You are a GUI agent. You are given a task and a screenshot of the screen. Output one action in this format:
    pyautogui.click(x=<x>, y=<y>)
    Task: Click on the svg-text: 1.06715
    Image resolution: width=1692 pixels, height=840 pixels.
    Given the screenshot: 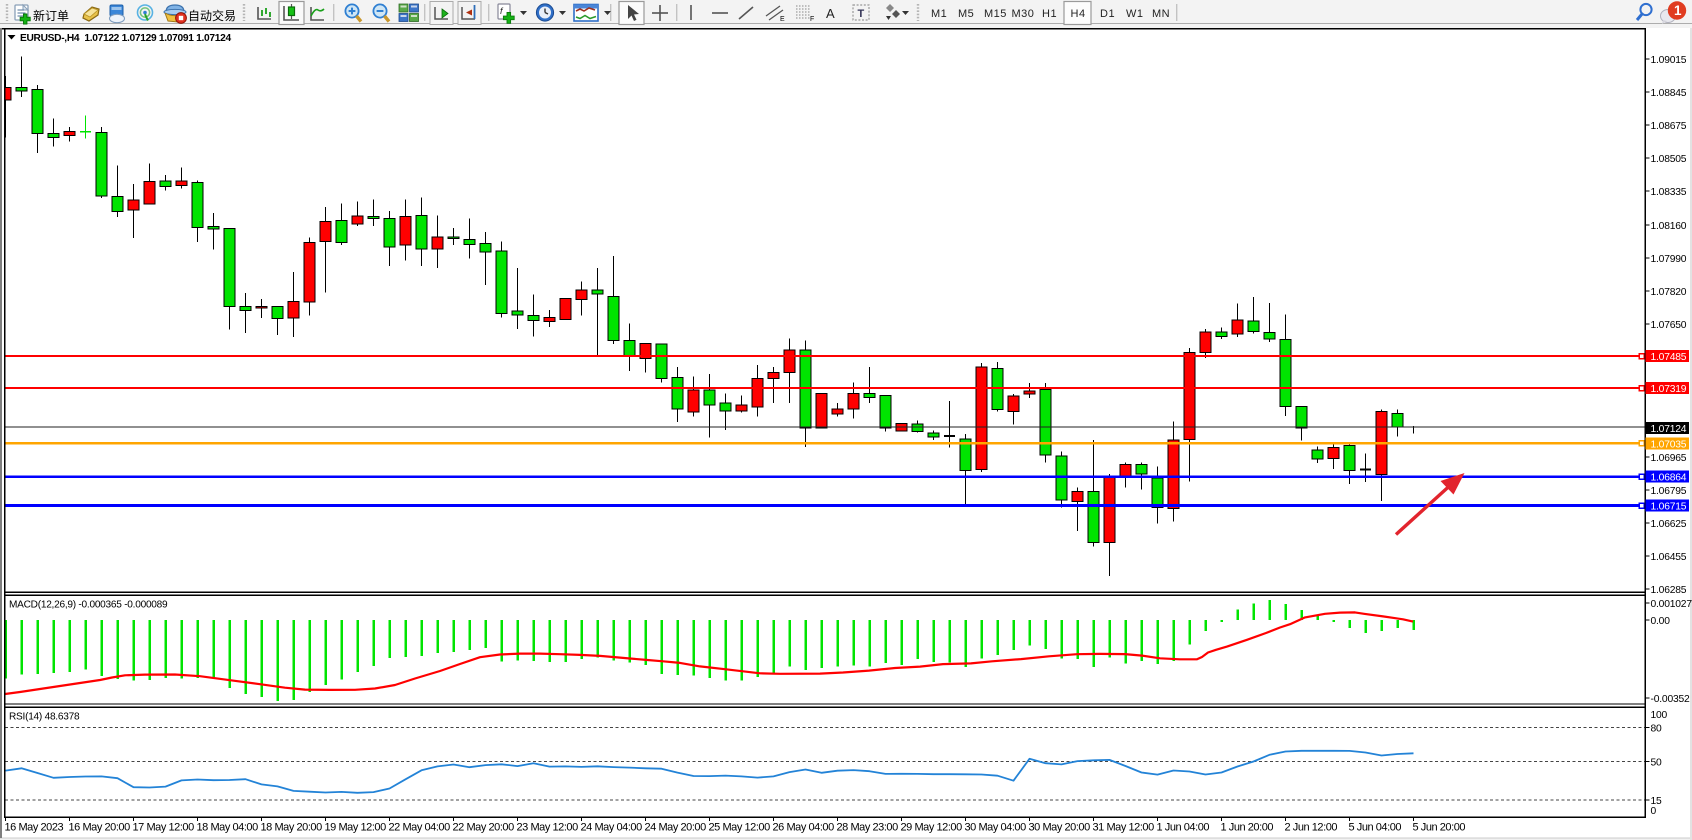 What is the action you would take?
    pyautogui.click(x=1669, y=507)
    